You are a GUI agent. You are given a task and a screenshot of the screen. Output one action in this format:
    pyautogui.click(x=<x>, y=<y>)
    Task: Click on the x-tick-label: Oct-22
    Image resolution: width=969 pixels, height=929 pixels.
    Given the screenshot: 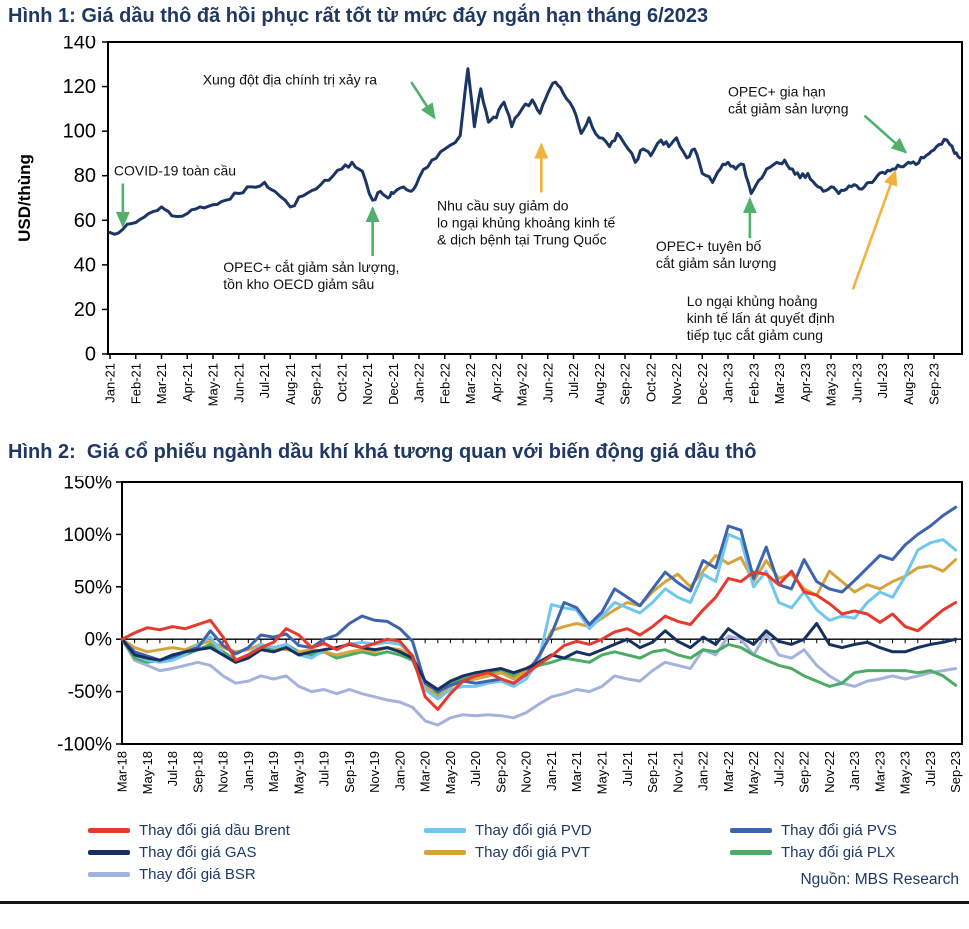 What is the action you would take?
    pyautogui.click(x=650, y=382)
    